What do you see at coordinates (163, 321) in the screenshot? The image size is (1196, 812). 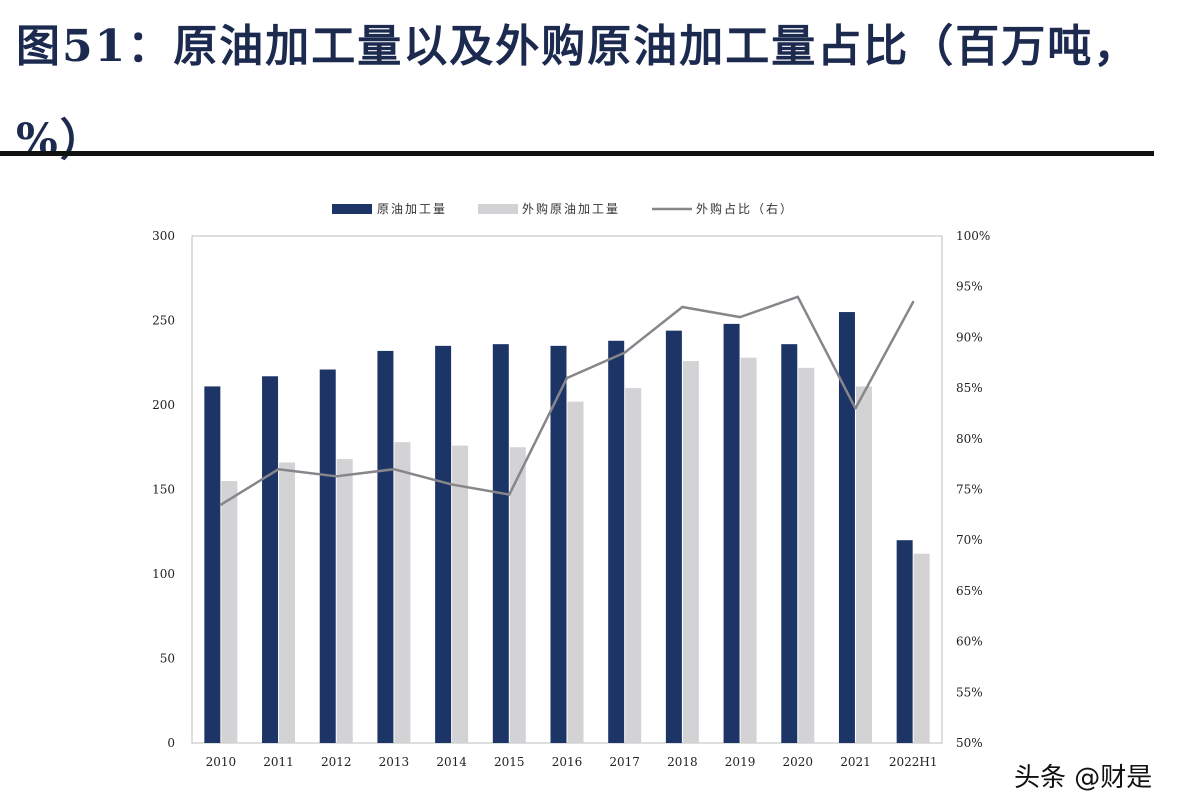 I see `left-tick-label: 250` at bounding box center [163, 321].